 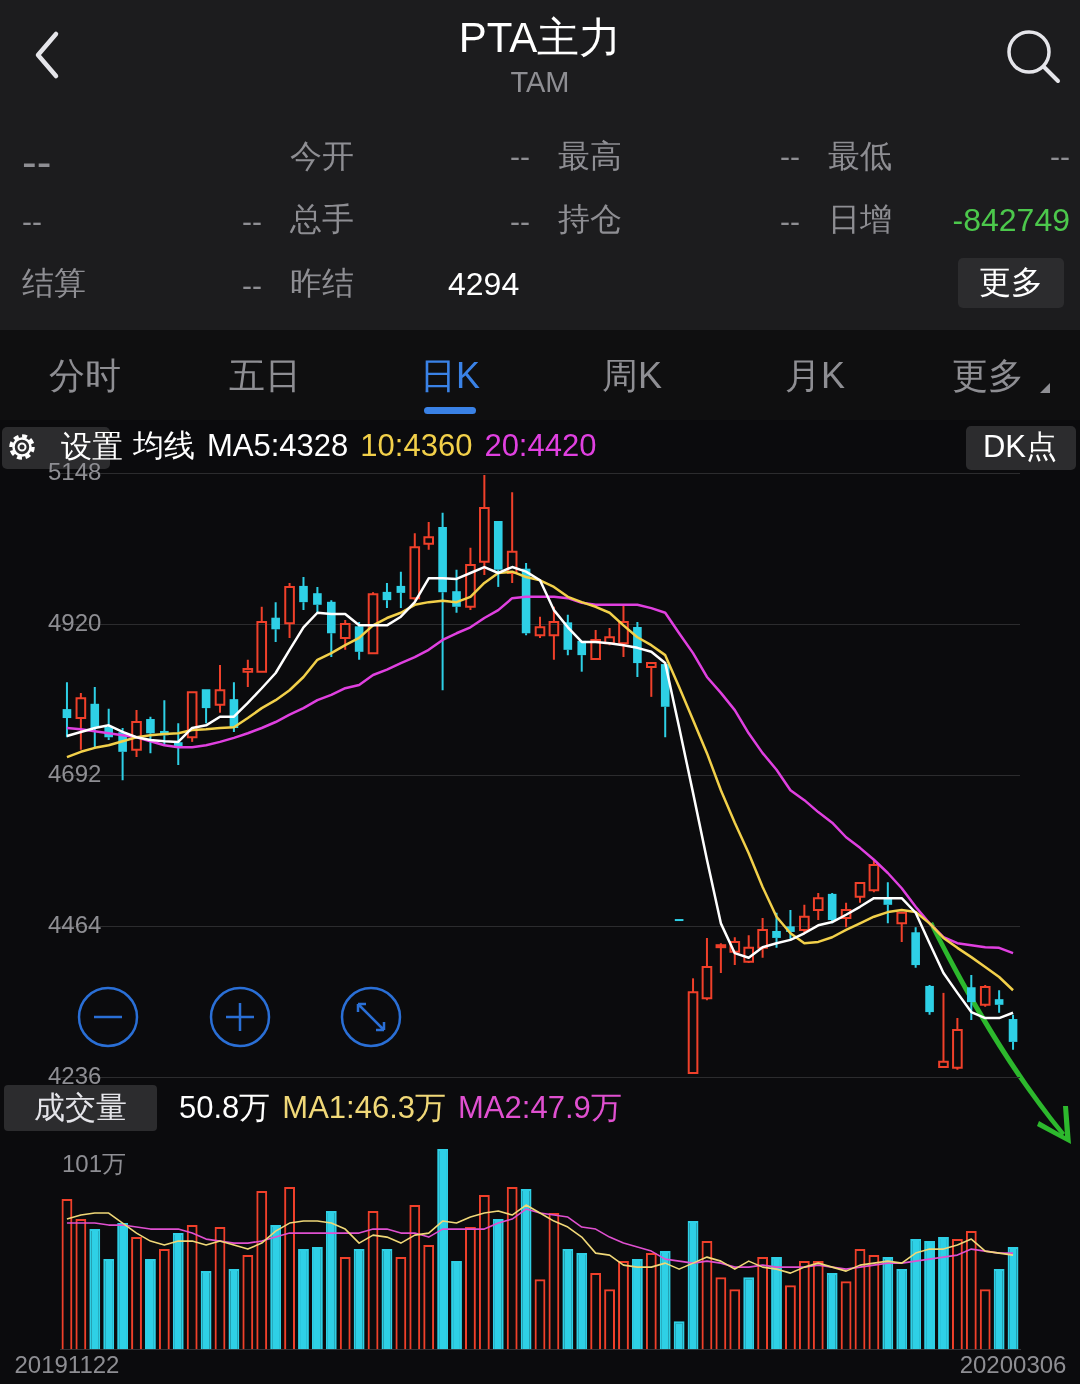 What do you see at coordinates (815, 375) in the screenshot?
I see `text: 月K` at bounding box center [815, 375].